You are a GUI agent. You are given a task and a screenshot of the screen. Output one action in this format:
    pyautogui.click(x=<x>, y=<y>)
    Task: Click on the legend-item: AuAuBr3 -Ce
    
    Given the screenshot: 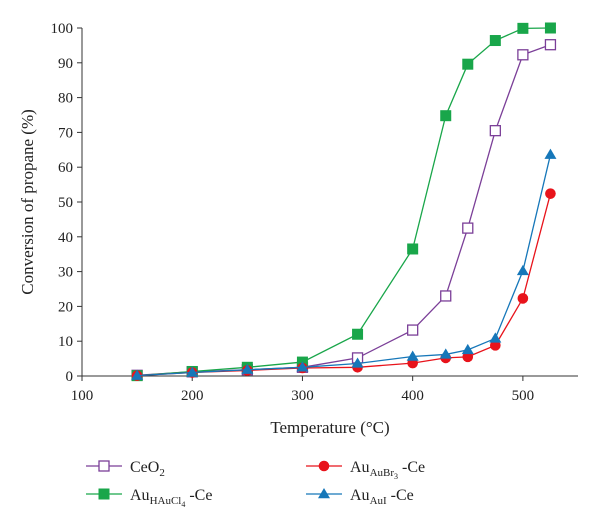 What is the action you would take?
    pyautogui.click(x=365, y=470)
    